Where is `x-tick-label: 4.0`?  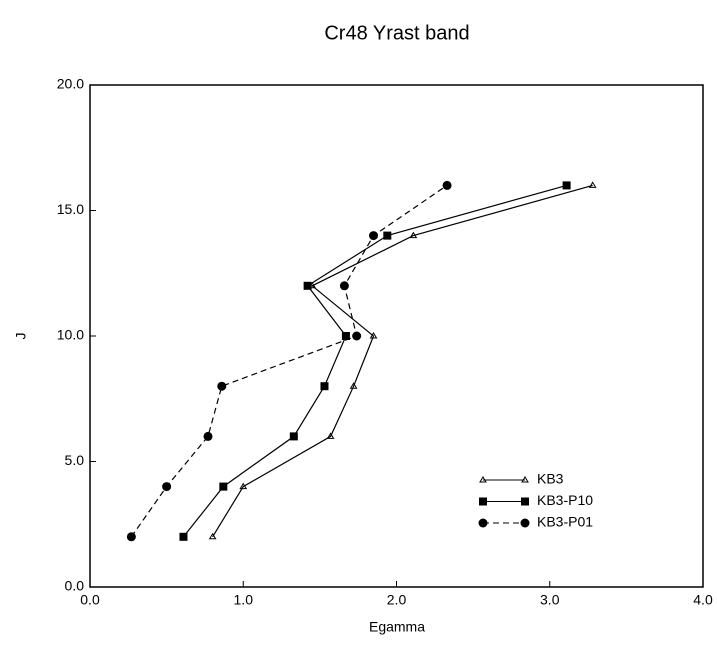 x-tick-label: 4.0 is located at coordinates (703, 600).